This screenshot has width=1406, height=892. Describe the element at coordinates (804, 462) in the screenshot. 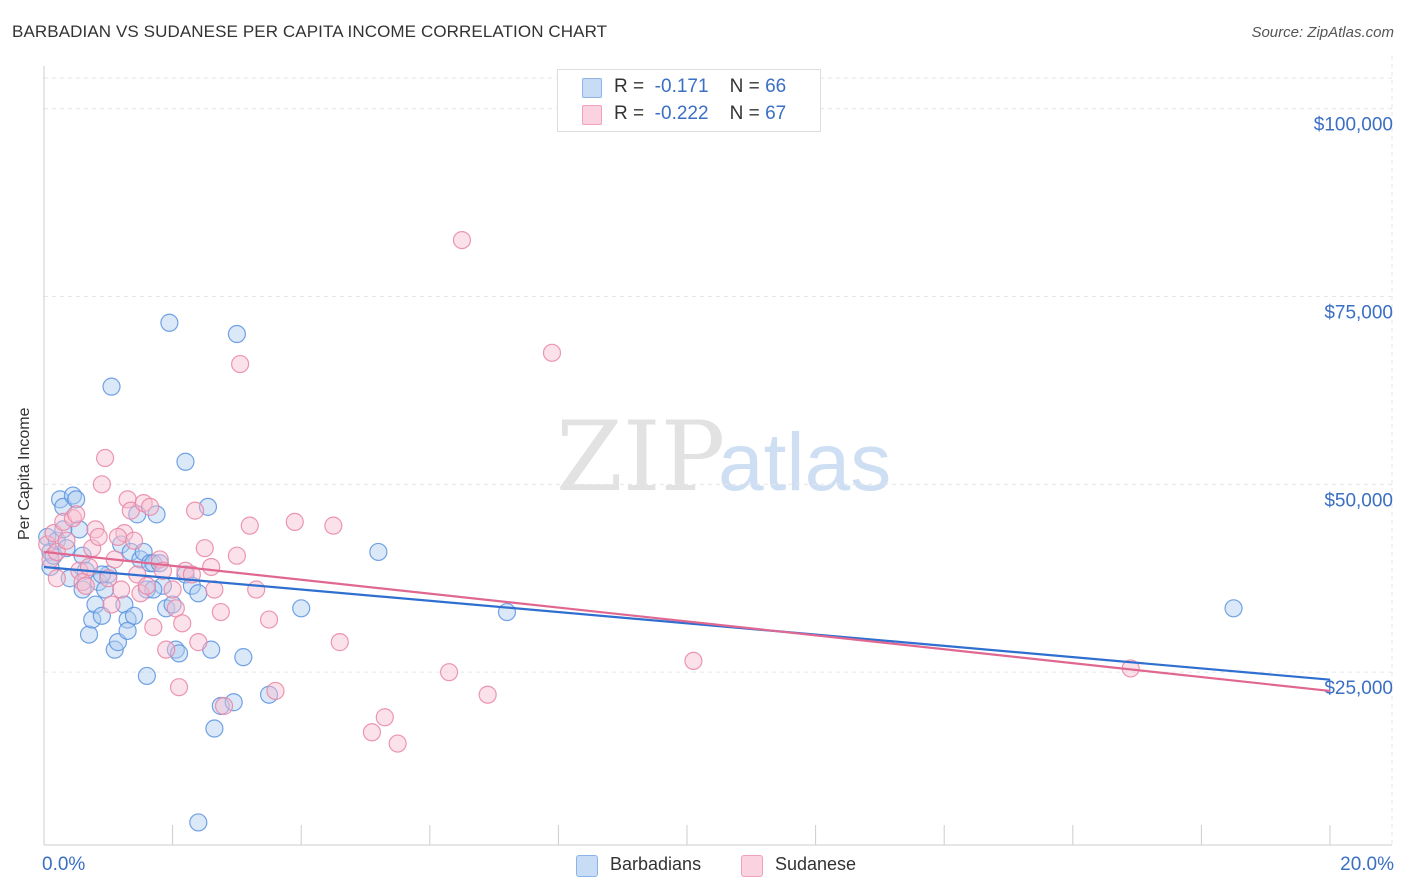

I see `watermark-atlas: atlas` at that location.